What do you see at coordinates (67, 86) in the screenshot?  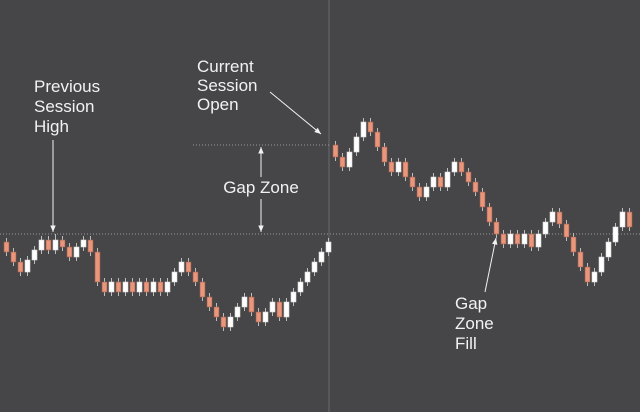 I see `annotation-text: Previous` at bounding box center [67, 86].